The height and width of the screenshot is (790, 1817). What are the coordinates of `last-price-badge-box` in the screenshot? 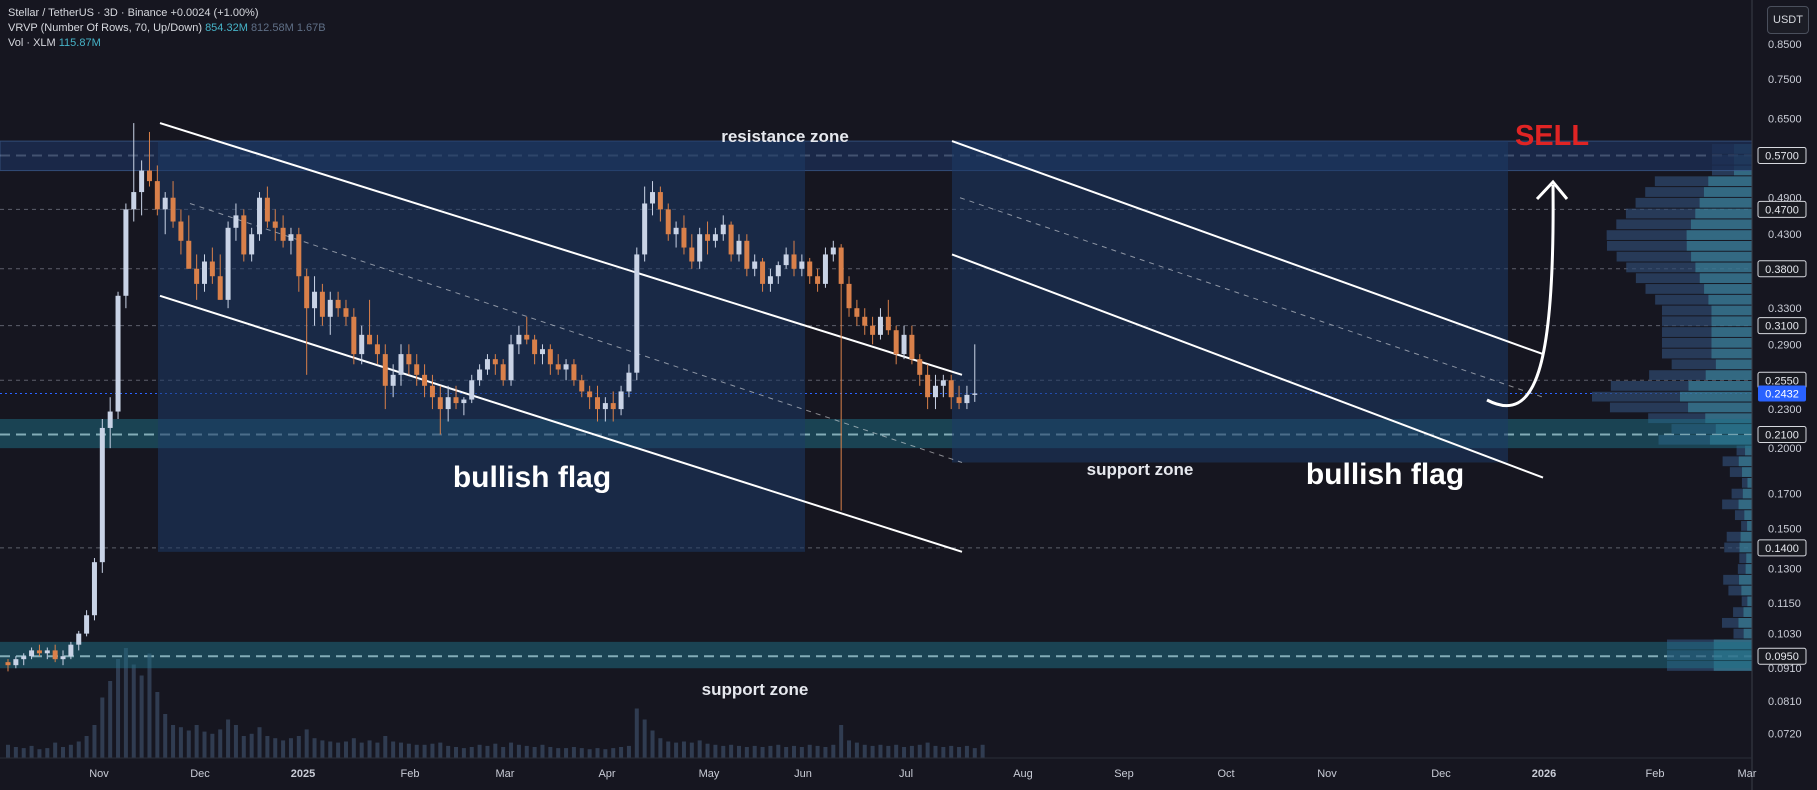 It's located at (1782, 393).